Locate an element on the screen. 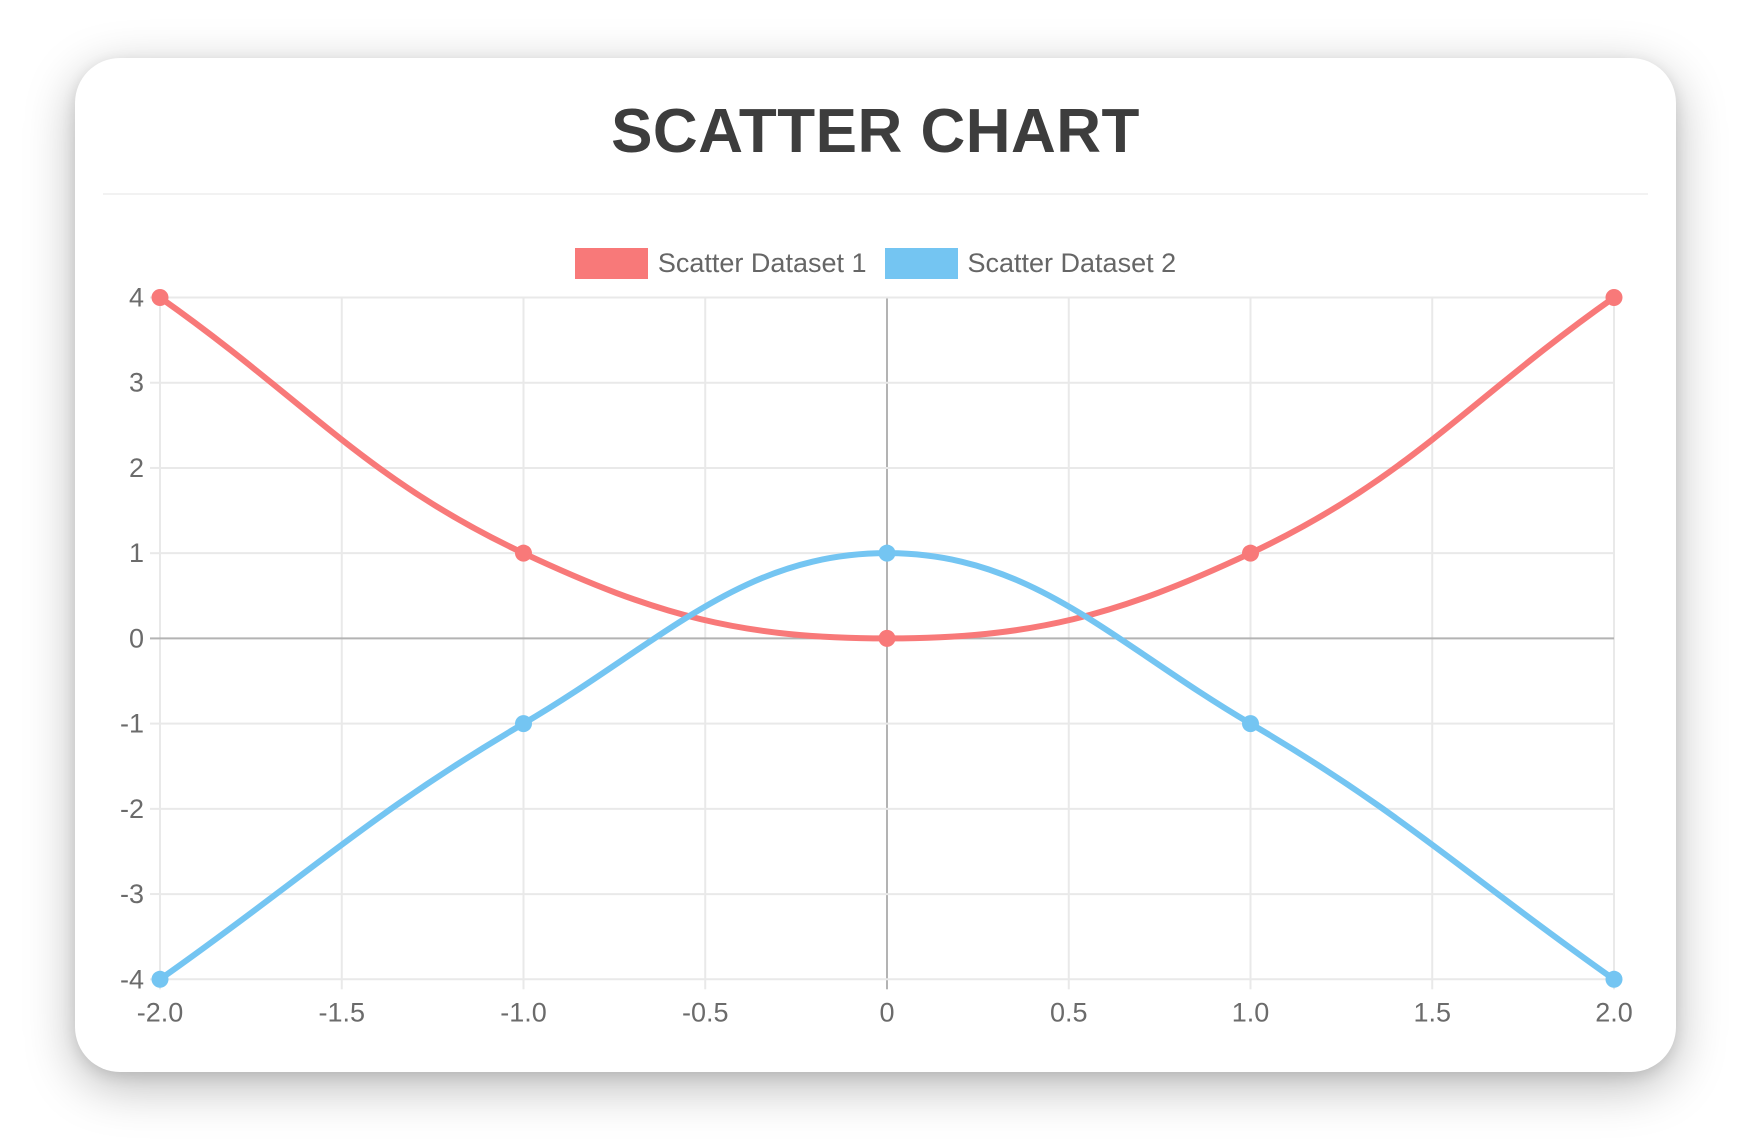  x-tick-label: 0.5 is located at coordinates (1069, 1012).